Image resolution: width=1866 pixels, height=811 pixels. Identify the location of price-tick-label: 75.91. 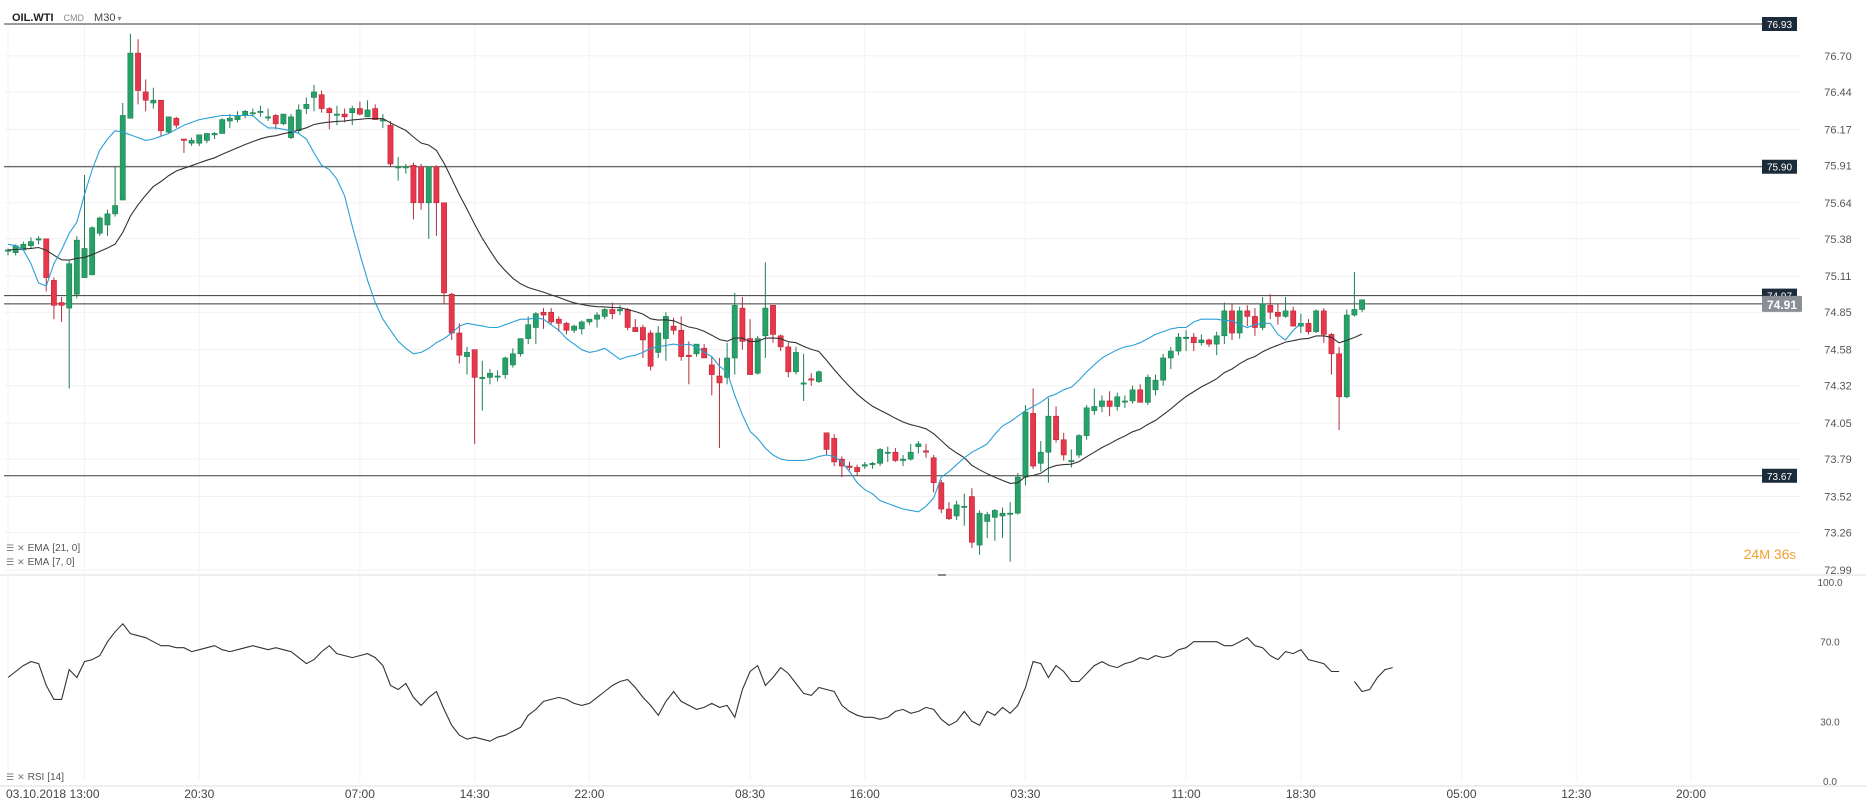
(1838, 166).